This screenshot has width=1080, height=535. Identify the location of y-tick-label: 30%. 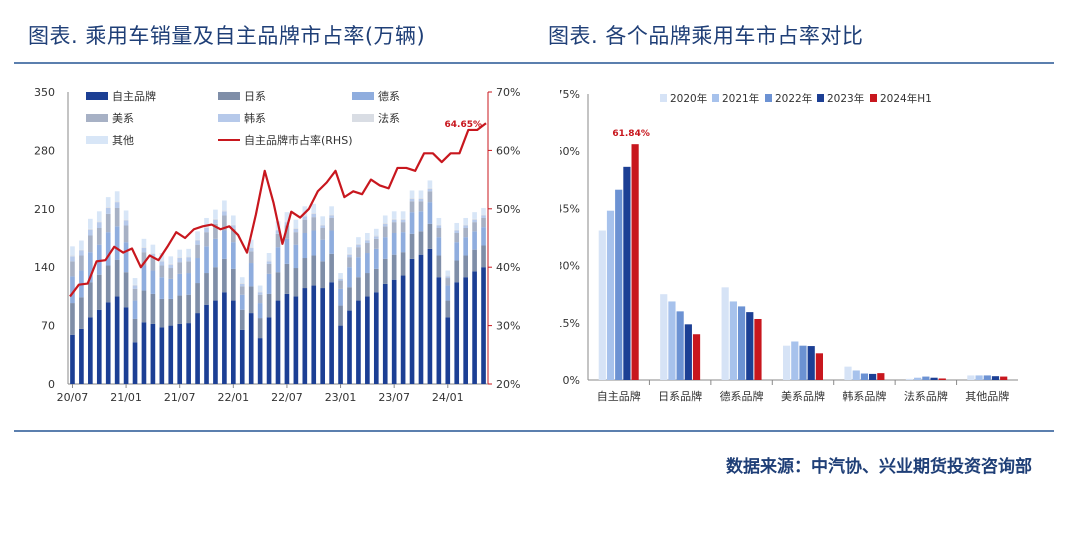
(570, 266).